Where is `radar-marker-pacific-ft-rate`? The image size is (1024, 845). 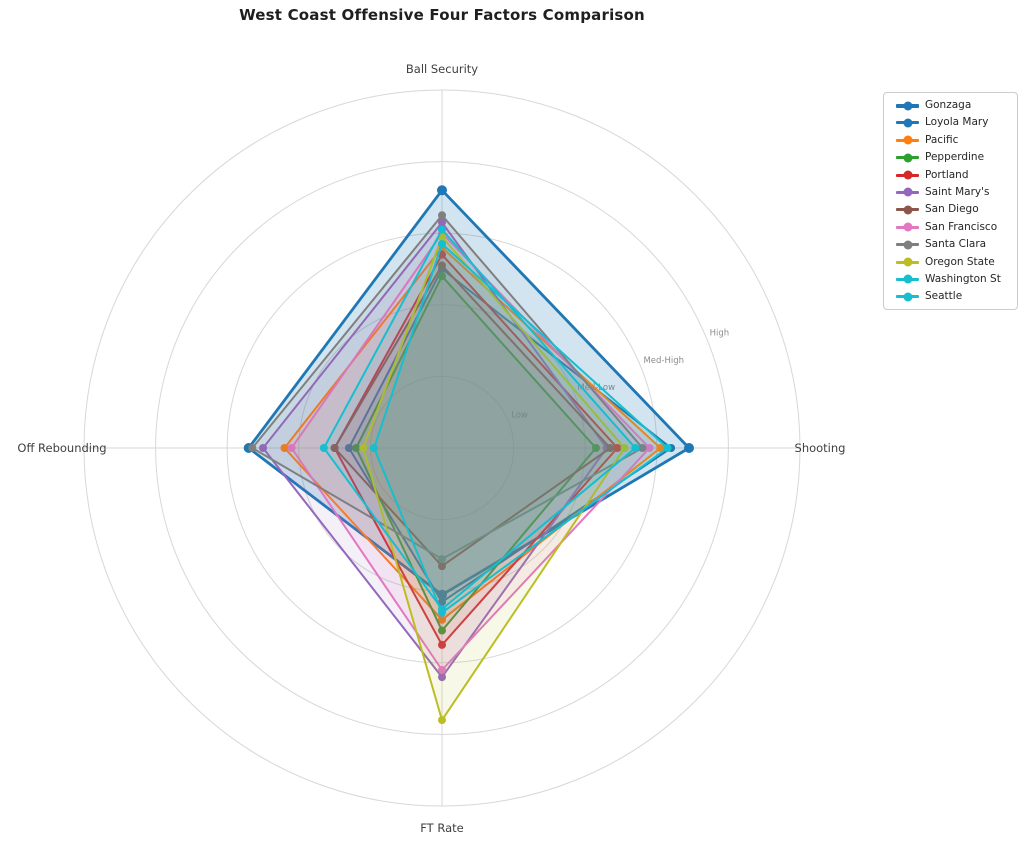
radar-marker-pacific-ft-rate is located at coordinates (442, 619).